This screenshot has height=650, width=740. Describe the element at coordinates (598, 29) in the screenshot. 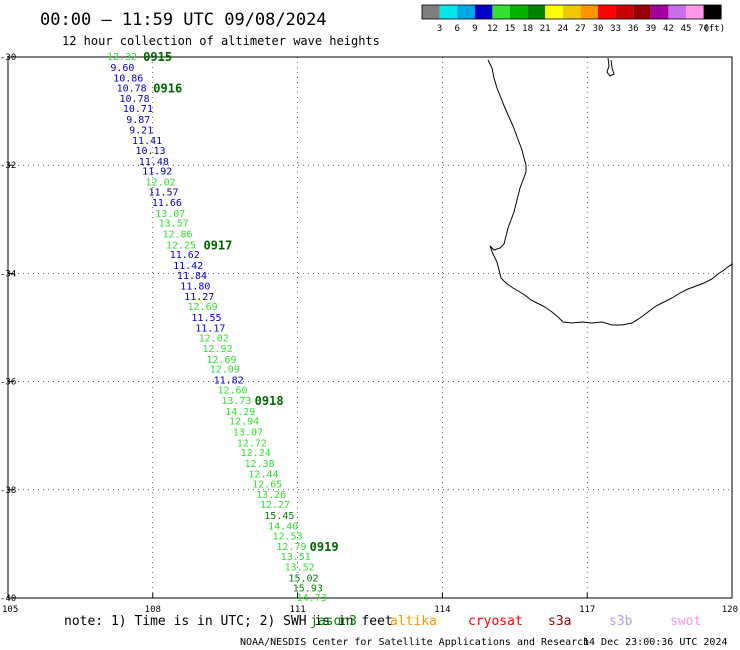

I see `colorbar-label: 30` at that location.